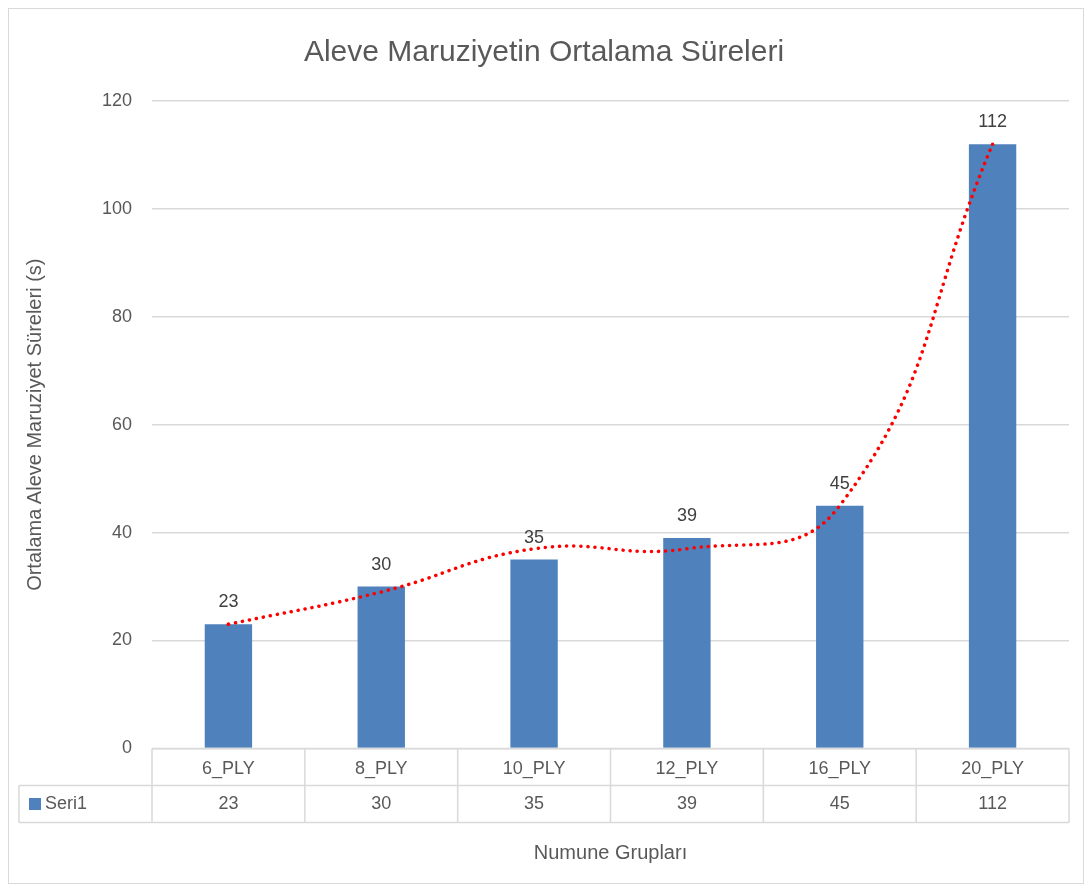 This screenshot has height=886, width=1085. Describe the element at coordinates (686, 514) in the screenshot. I see `text: 39` at that location.